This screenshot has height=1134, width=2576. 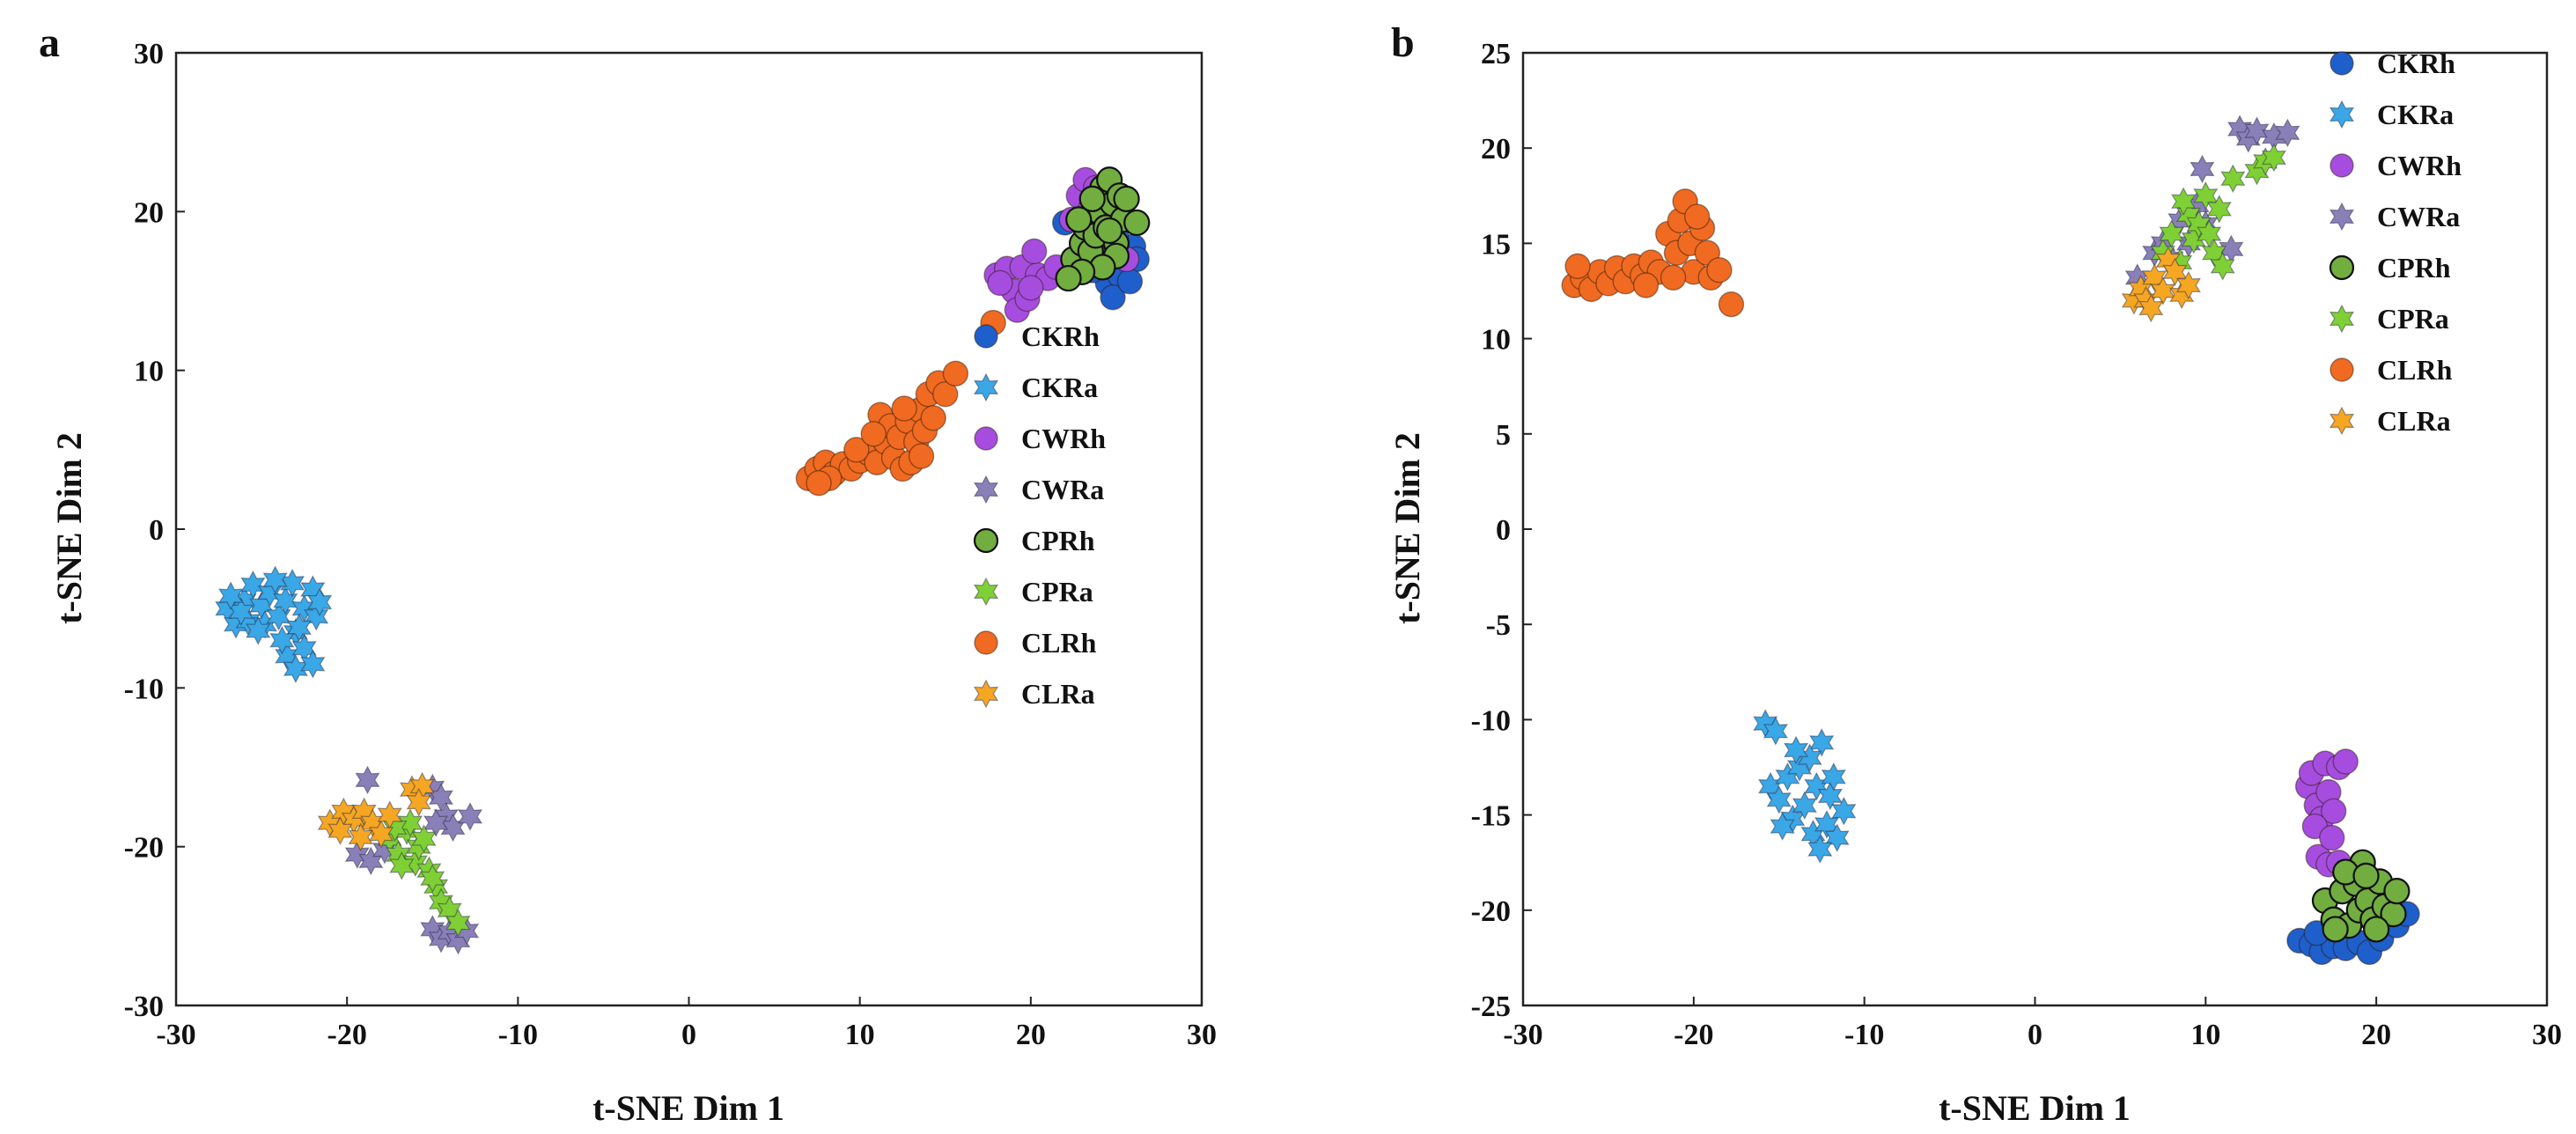 What do you see at coordinates (149, 54) in the screenshot?
I see `y-tick-label: 30` at bounding box center [149, 54].